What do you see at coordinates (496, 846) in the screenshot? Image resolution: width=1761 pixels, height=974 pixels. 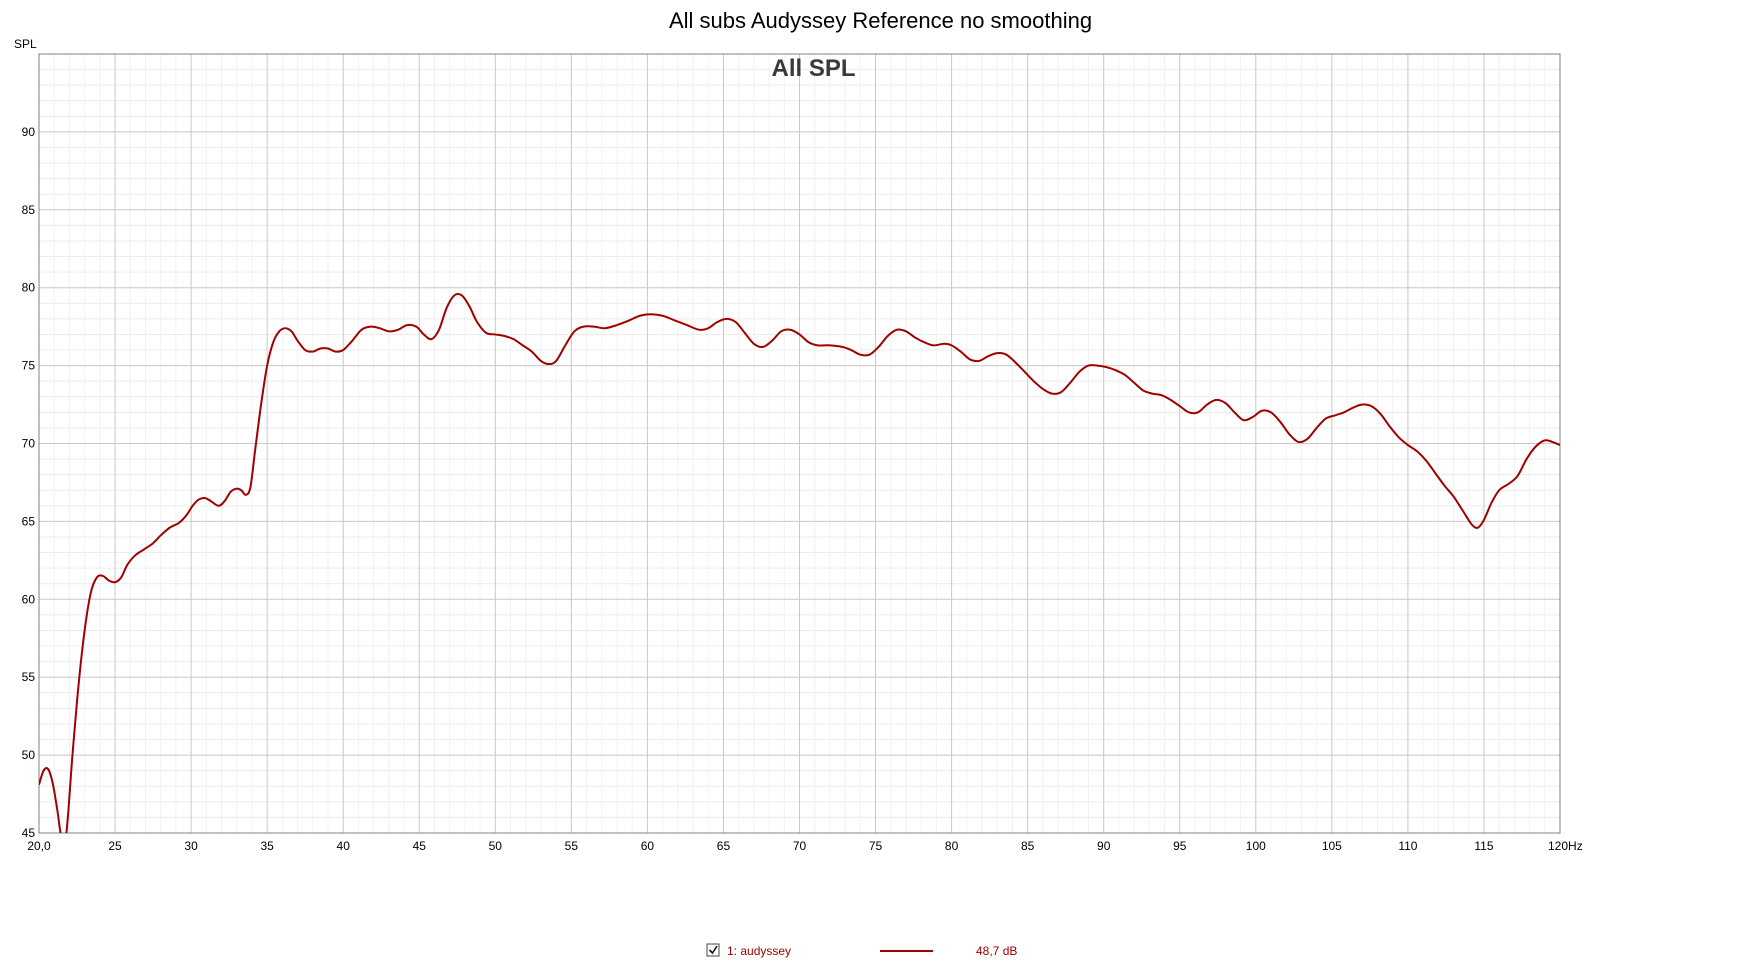 I see `x-tick-label: 50` at bounding box center [496, 846].